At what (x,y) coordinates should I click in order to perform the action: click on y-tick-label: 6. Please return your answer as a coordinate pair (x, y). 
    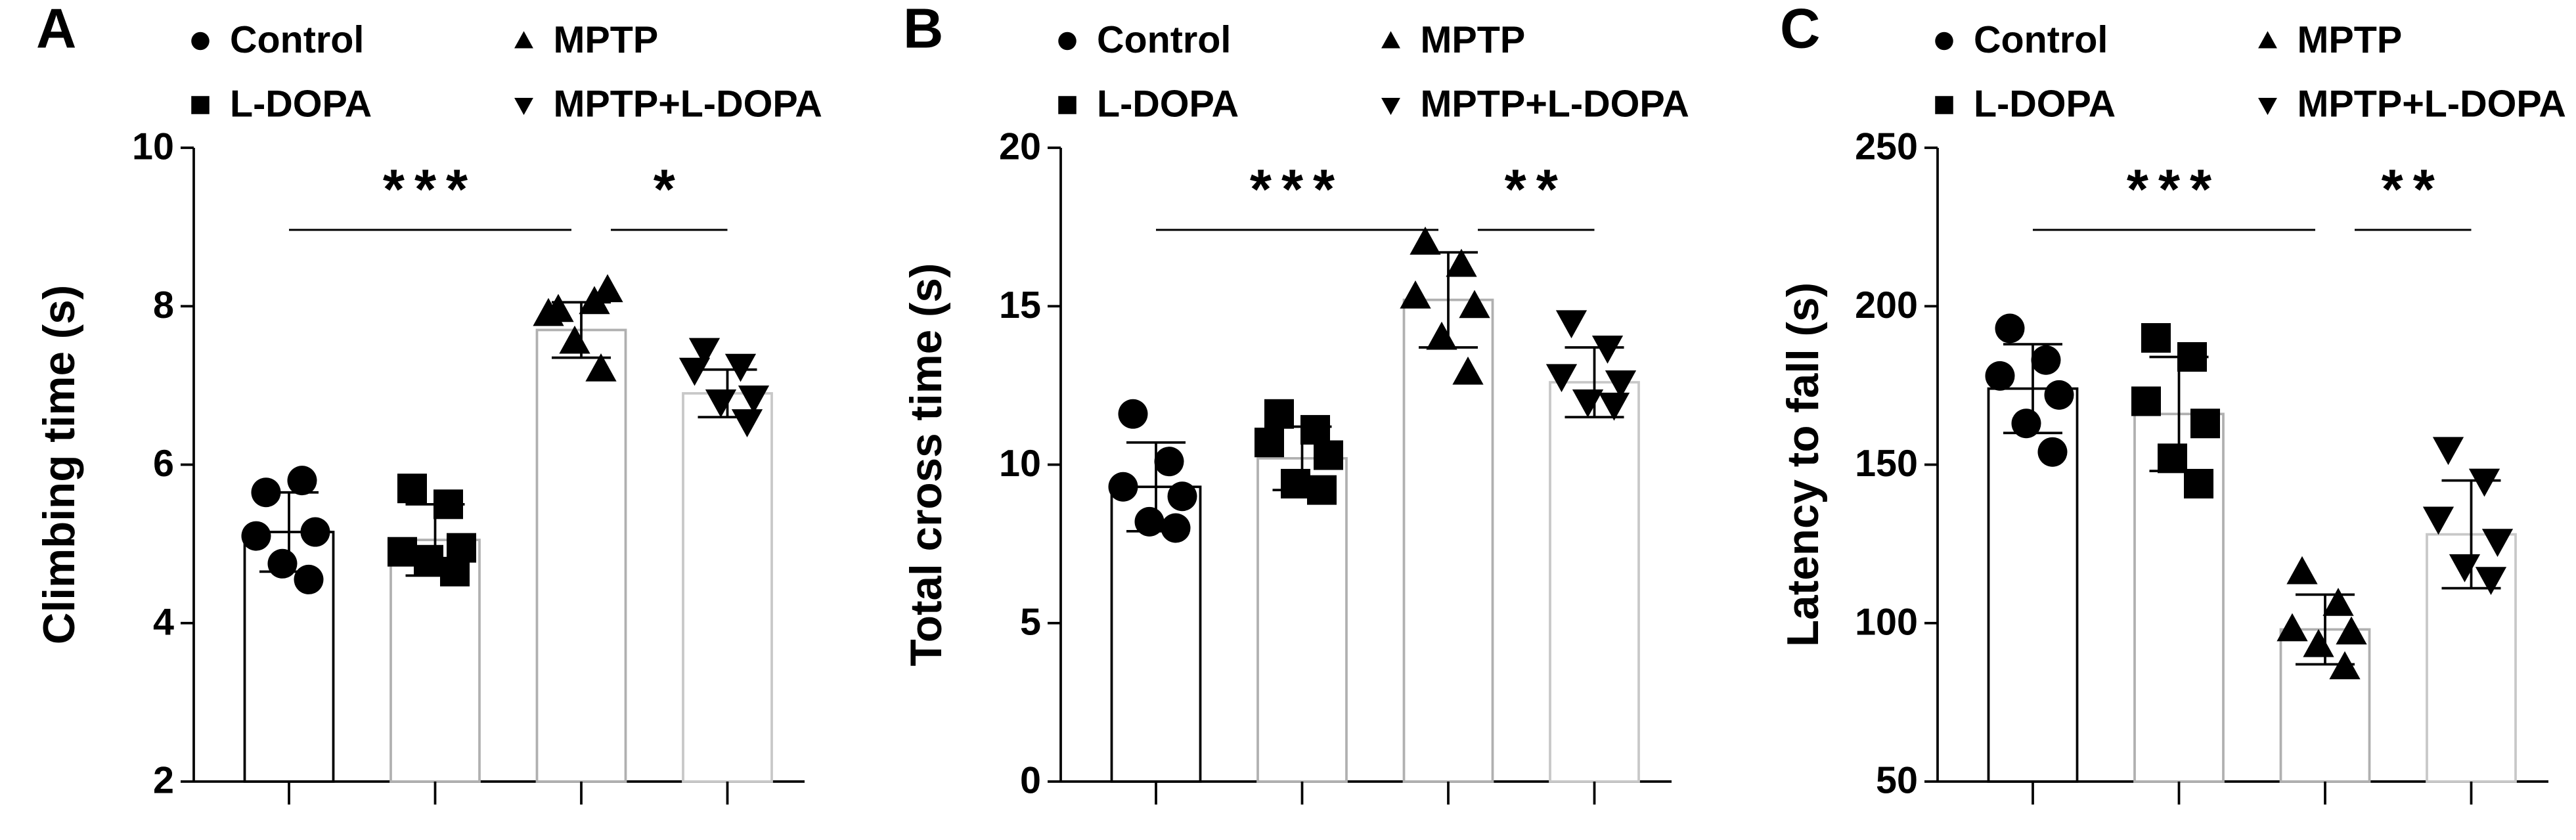
    Looking at the image, I should click on (163, 464).